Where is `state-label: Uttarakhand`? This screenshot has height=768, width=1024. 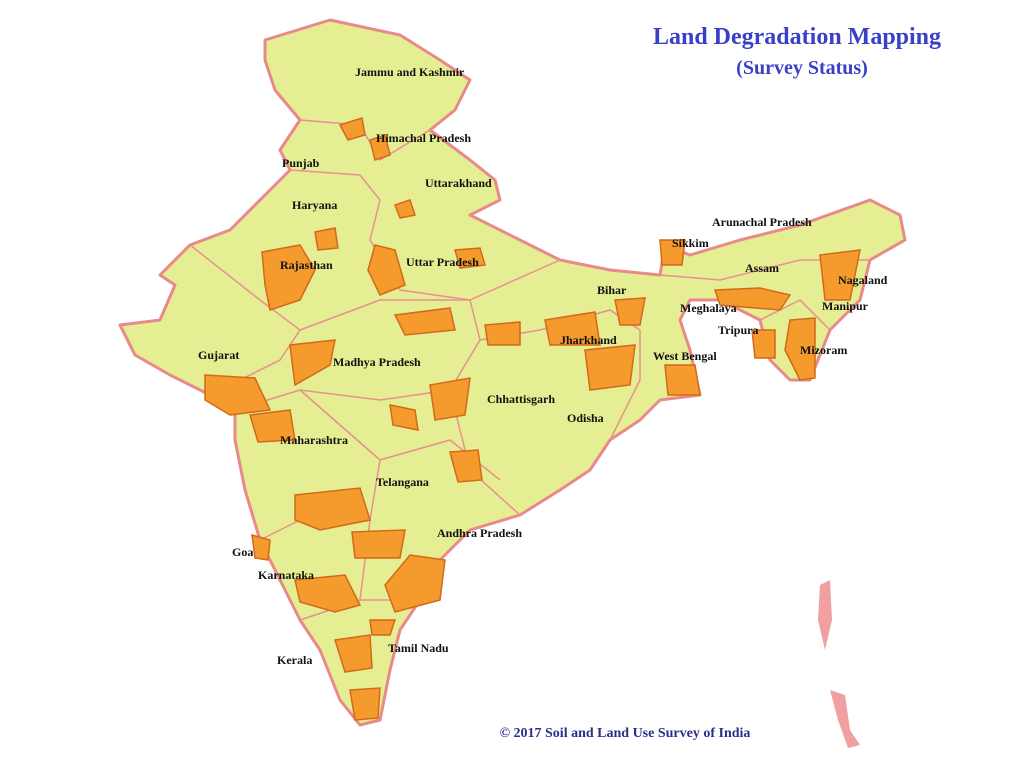 state-label: Uttarakhand is located at coordinates (458, 183).